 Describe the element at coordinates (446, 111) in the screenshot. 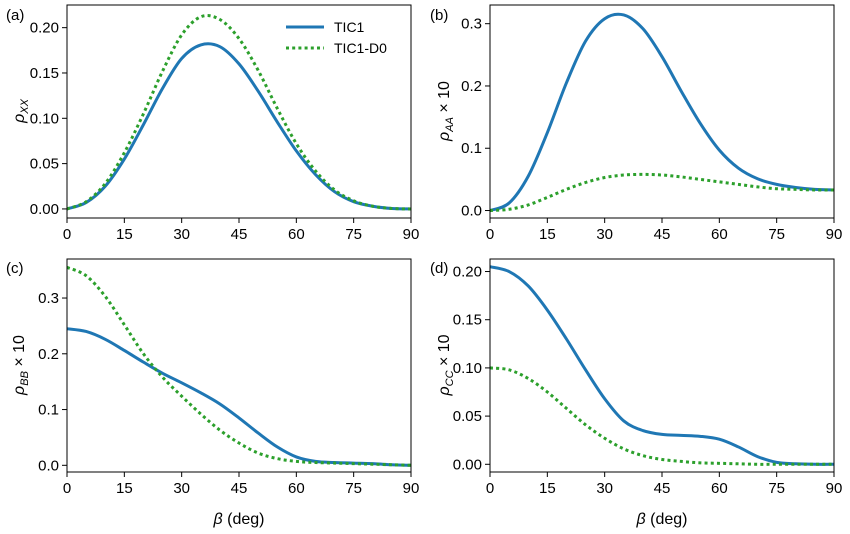

I see `y-axis-label: ρAA × 10` at that location.